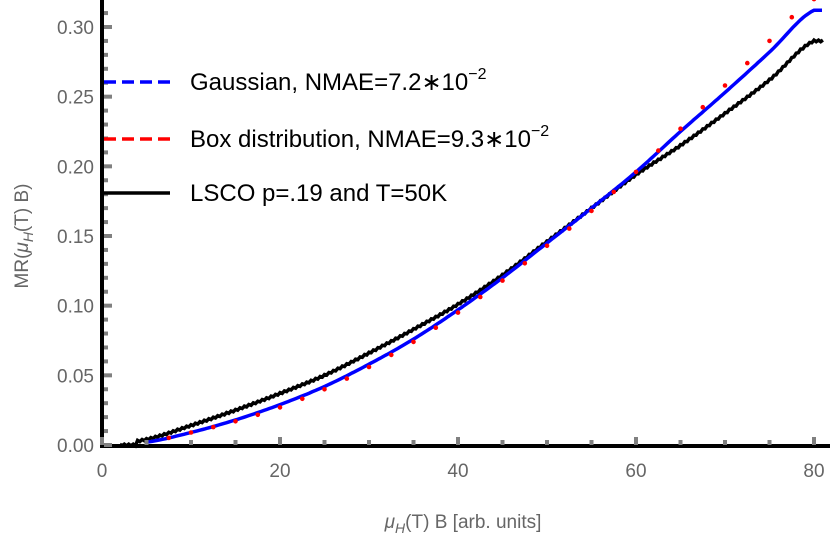 Image resolution: width=830 pixels, height=536 pixels. I want to click on y-tick-label: 0.20, so click(75, 167).